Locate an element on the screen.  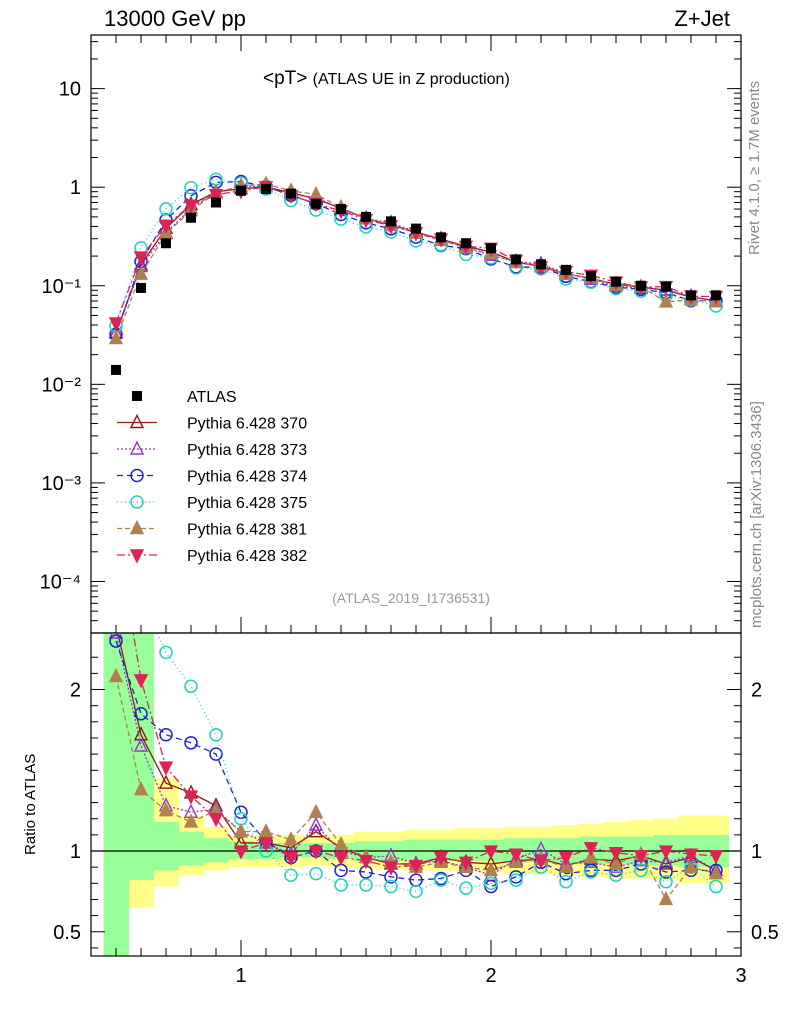
main-line-p374 is located at coordinates (415, 257).